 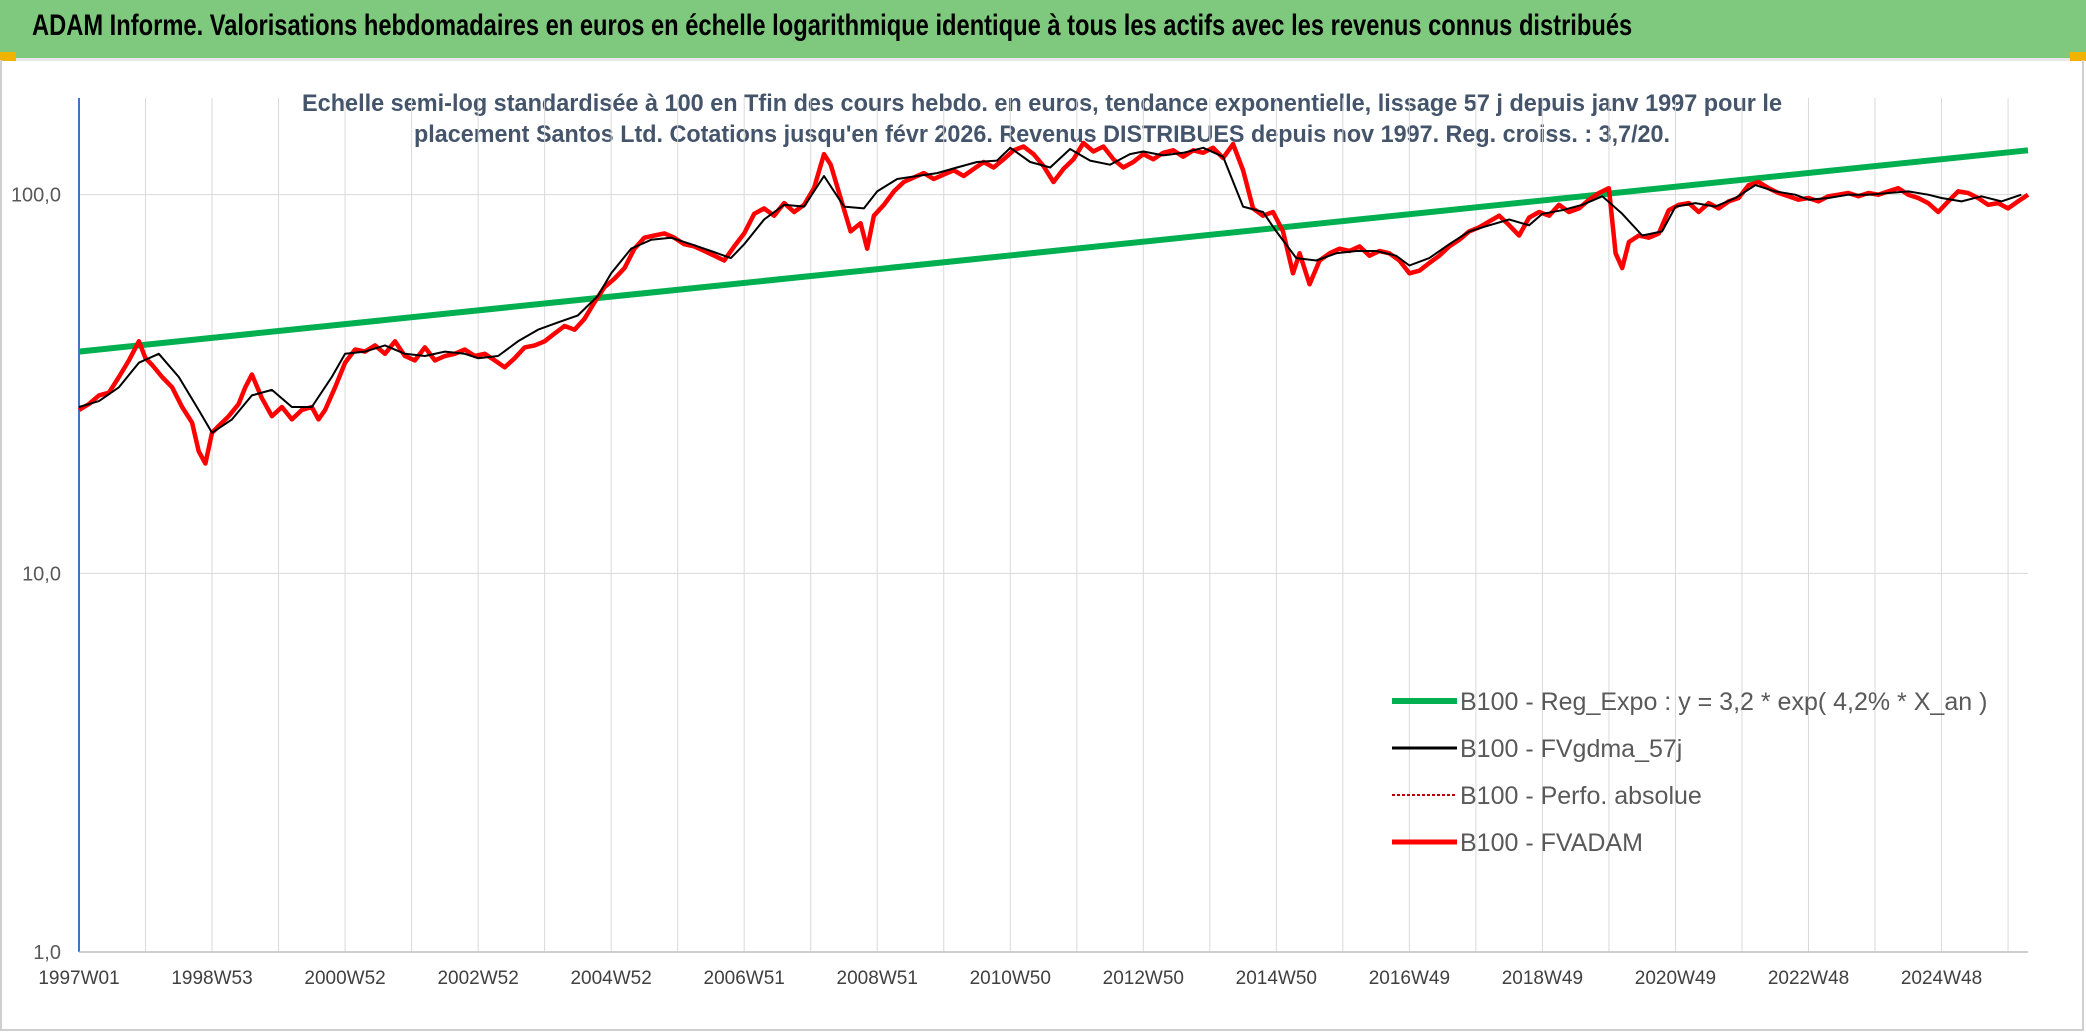 I want to click on legend-item-fvadam: B100 - FVADAM, so click(x=1517, y=843).